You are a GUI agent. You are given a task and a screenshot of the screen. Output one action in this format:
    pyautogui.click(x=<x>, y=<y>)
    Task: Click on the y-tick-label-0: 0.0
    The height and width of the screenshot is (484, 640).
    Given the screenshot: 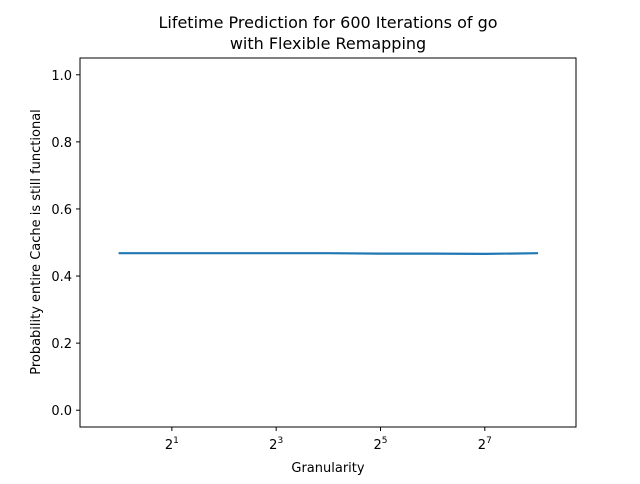 What is the action you would take?
    pyautogui.click(x=61, y=411)
    